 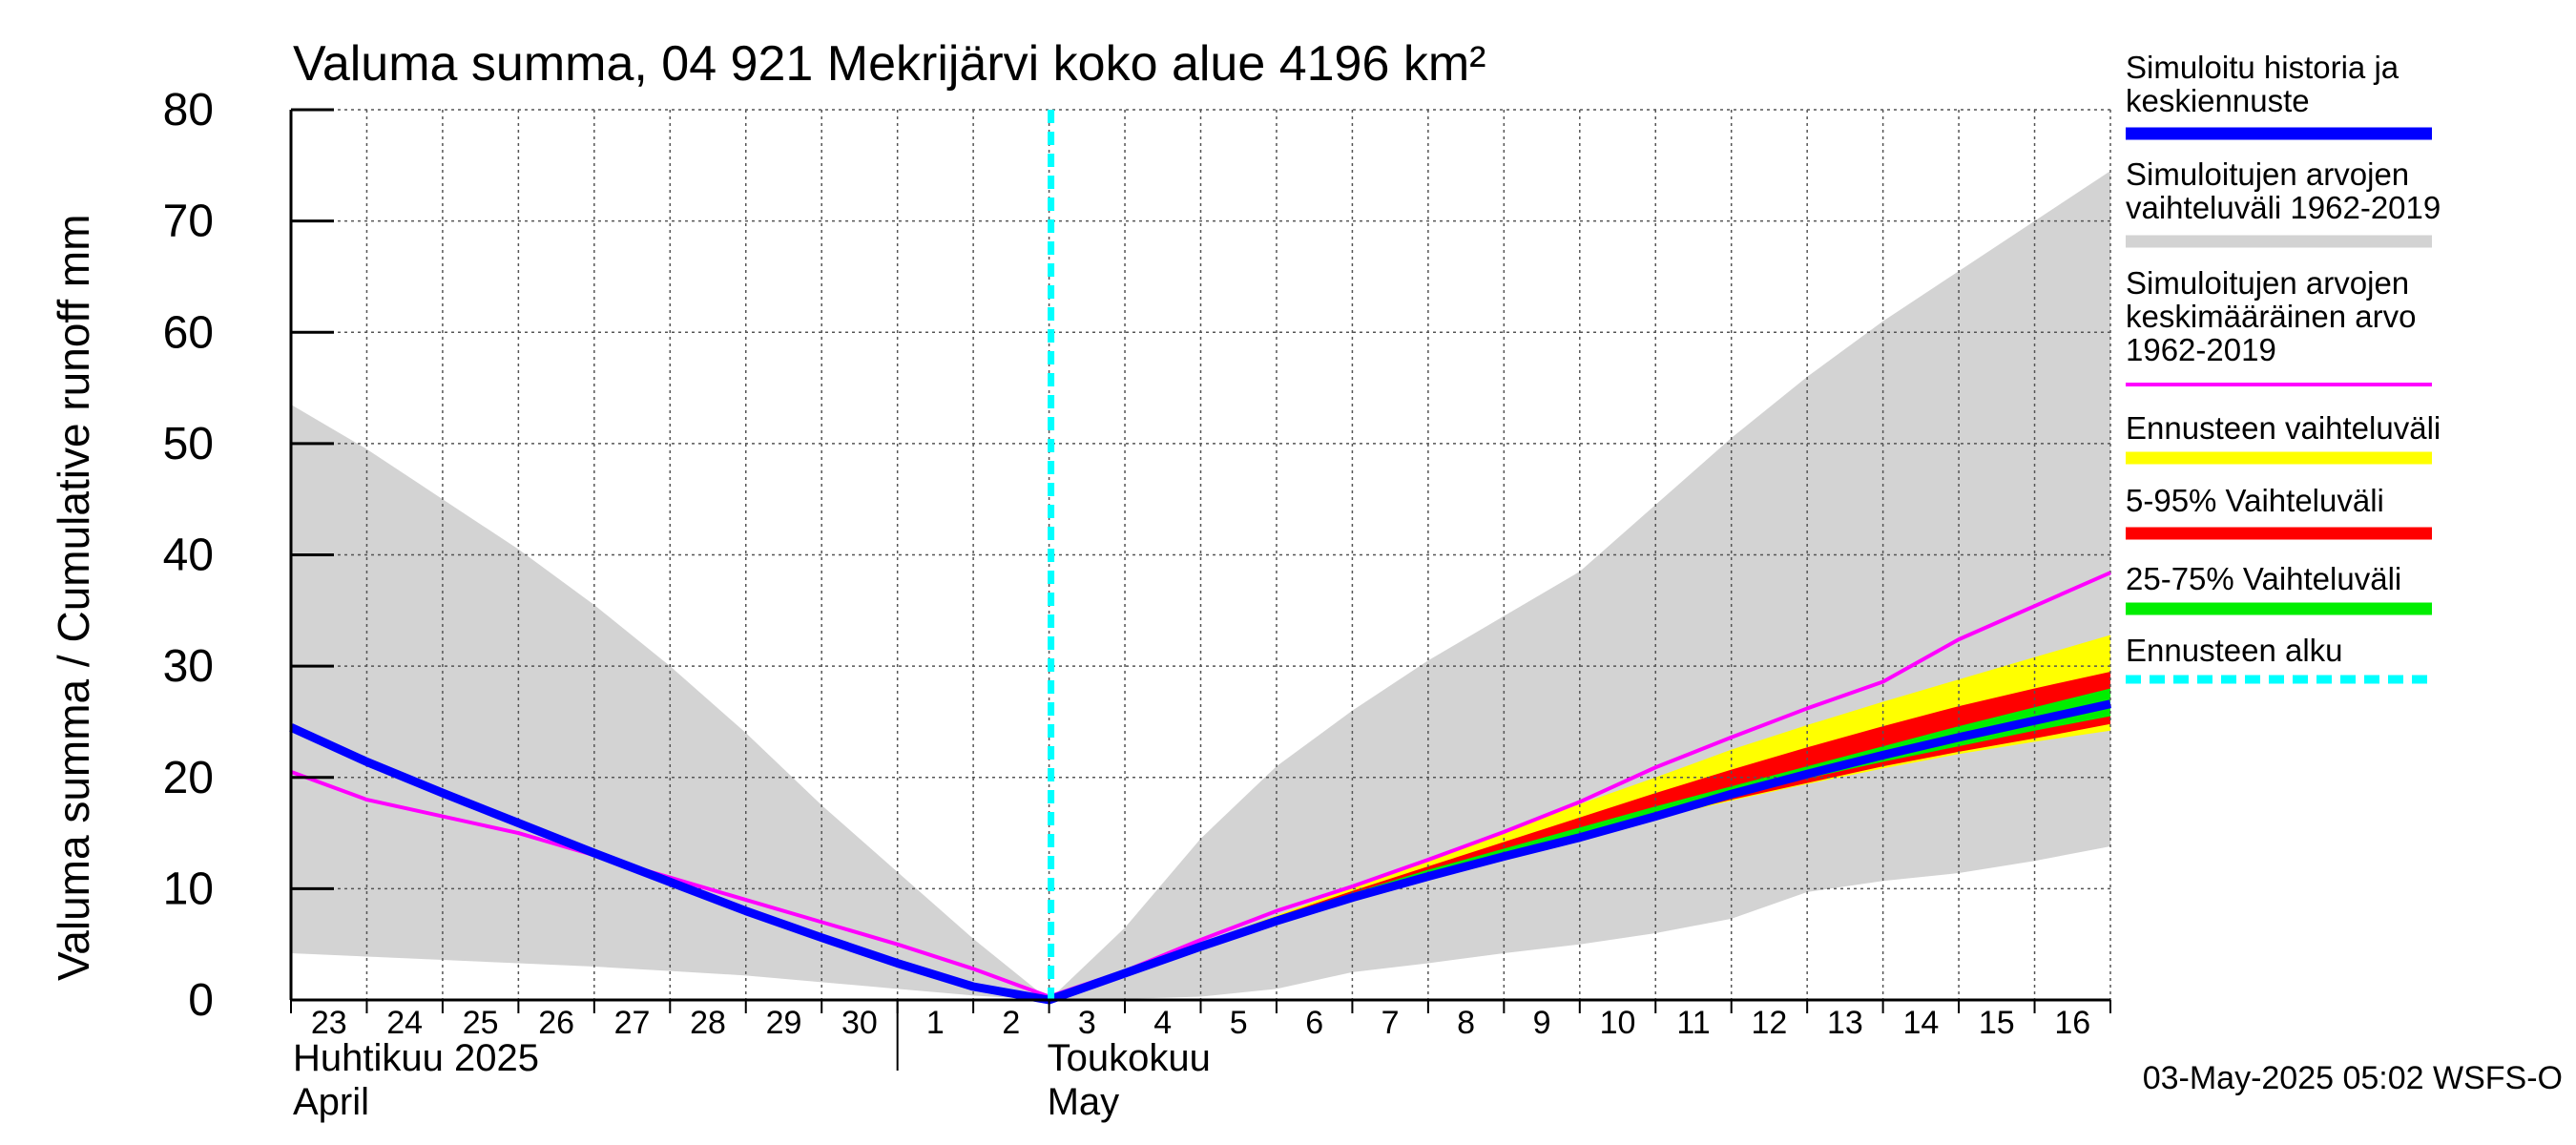 What do you see at coordinates (1466, 1023) in the screenshot?
I see `x-tick-label: 8` at bounding box center [1466, 1023].